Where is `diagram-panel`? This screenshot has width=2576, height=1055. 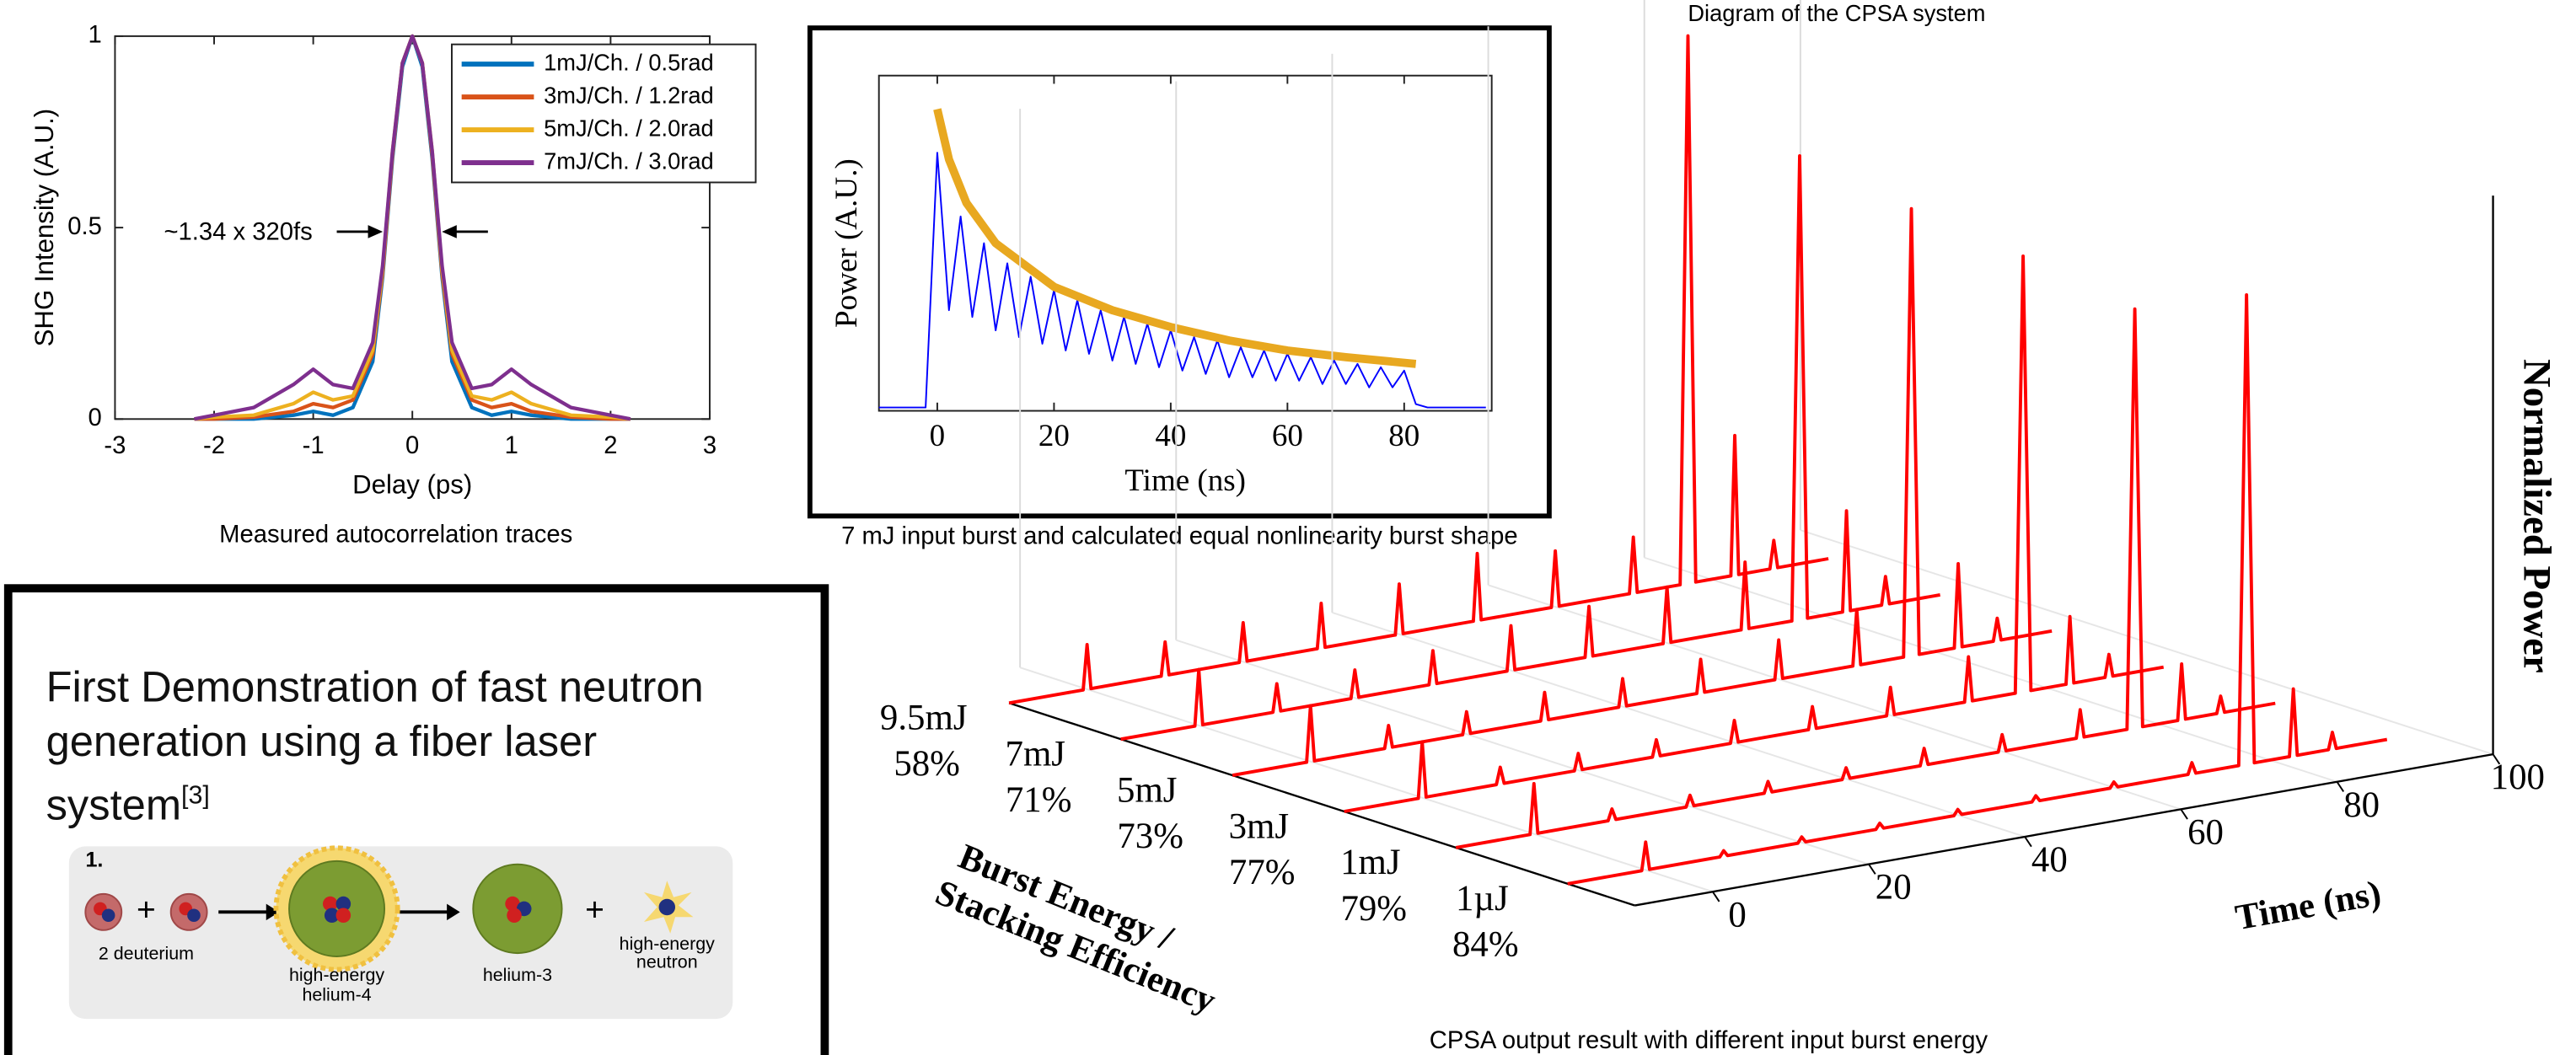 diagram-panel is located at coordinates (400, 933).